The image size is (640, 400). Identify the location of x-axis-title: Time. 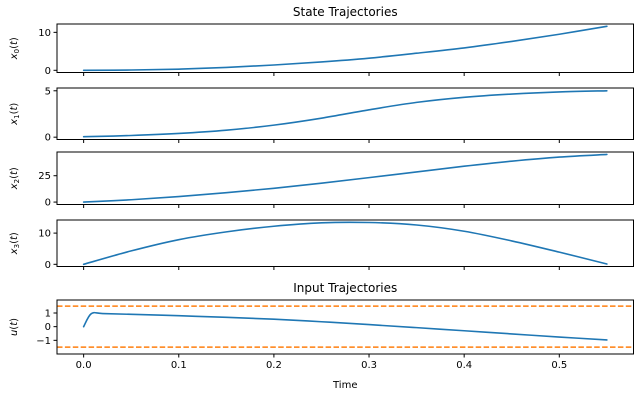
(344, 385).